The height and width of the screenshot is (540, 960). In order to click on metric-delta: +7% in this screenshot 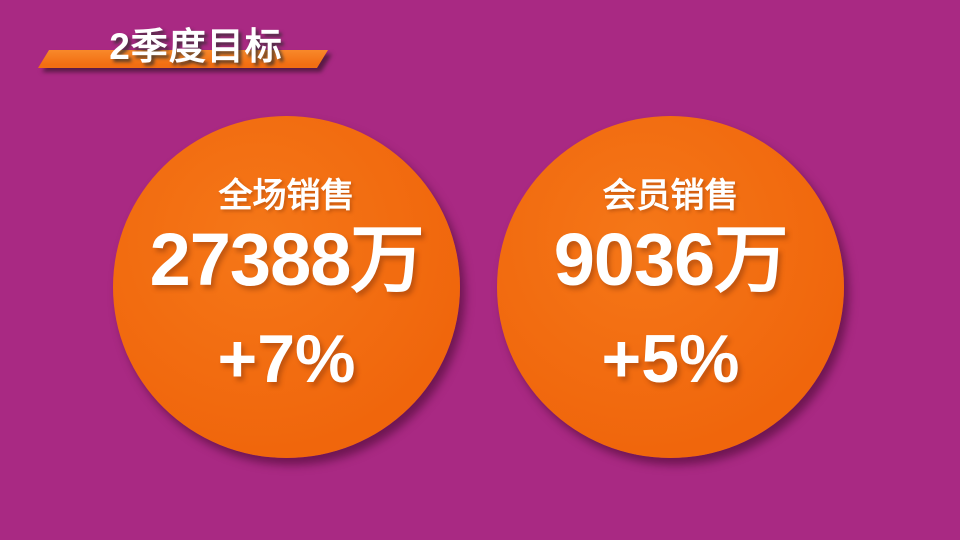, I will do `click(286, 359)`.